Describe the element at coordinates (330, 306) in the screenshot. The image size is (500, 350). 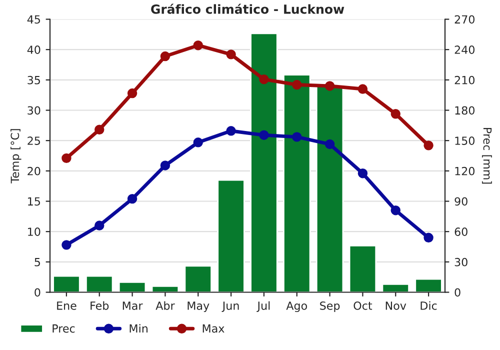
I see `x-tick-label: Sep` at that location.